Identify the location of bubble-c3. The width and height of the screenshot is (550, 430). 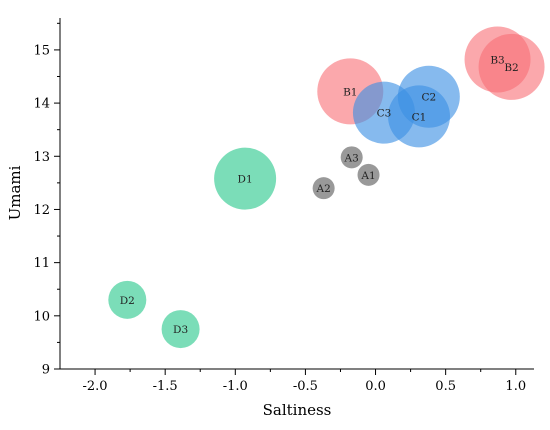
(383, 112).